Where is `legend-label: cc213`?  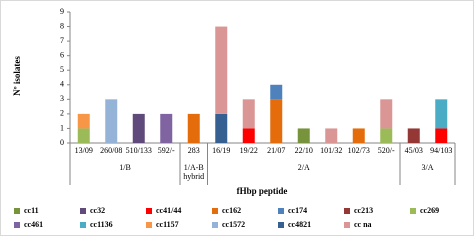
legend-label: cc213 is located at coordinates (363, 210).